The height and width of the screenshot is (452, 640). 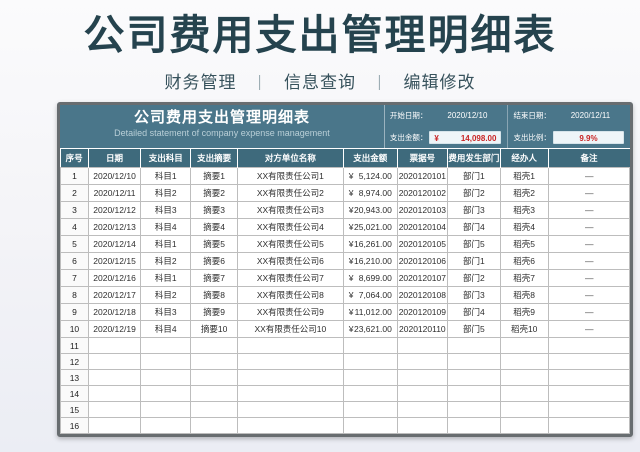 I want to click on cell-summary: 摘要5, so click(x=214, y=244).